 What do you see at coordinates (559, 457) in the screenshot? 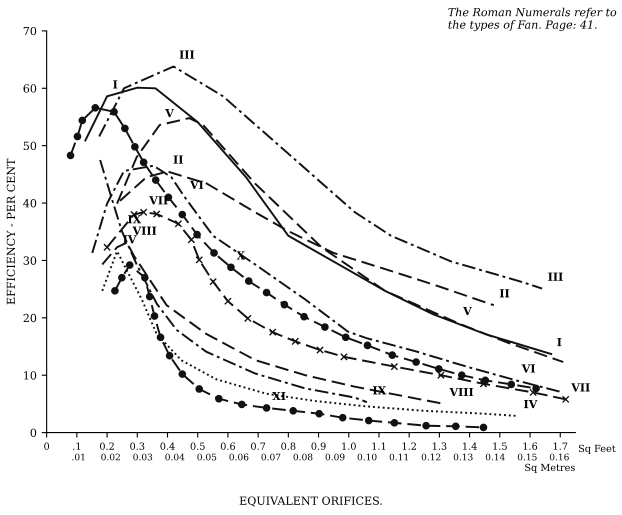
I see `x2-tick-label: 0.16` at bounding box center [559, 457].